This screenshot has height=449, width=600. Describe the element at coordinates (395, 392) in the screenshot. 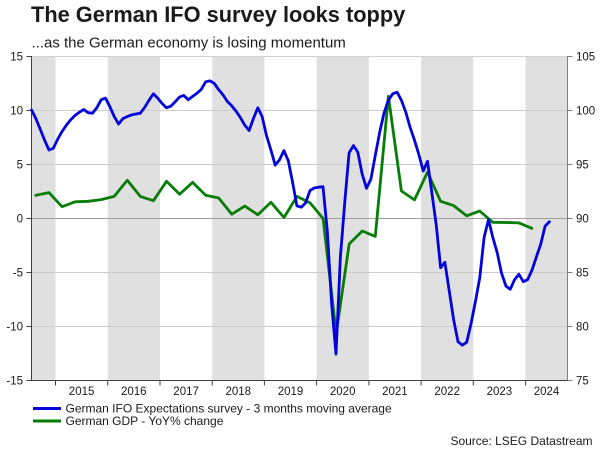

I see `svg-text: 2021` at that location.